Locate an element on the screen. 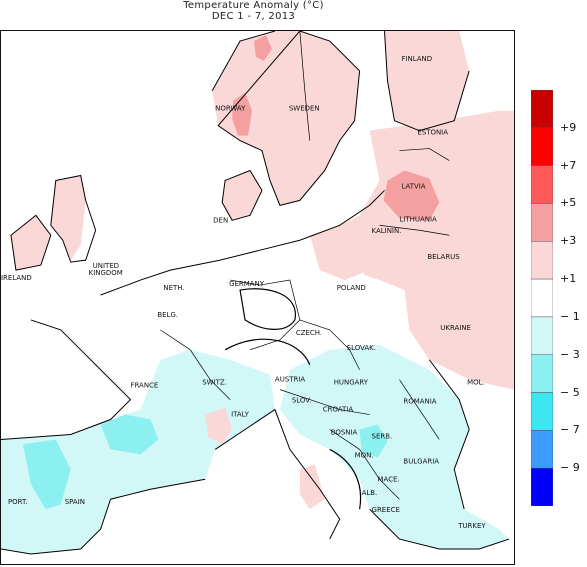 The image size is (587, 567). label-slov: SLOV. is located at coordinates (302, 401).